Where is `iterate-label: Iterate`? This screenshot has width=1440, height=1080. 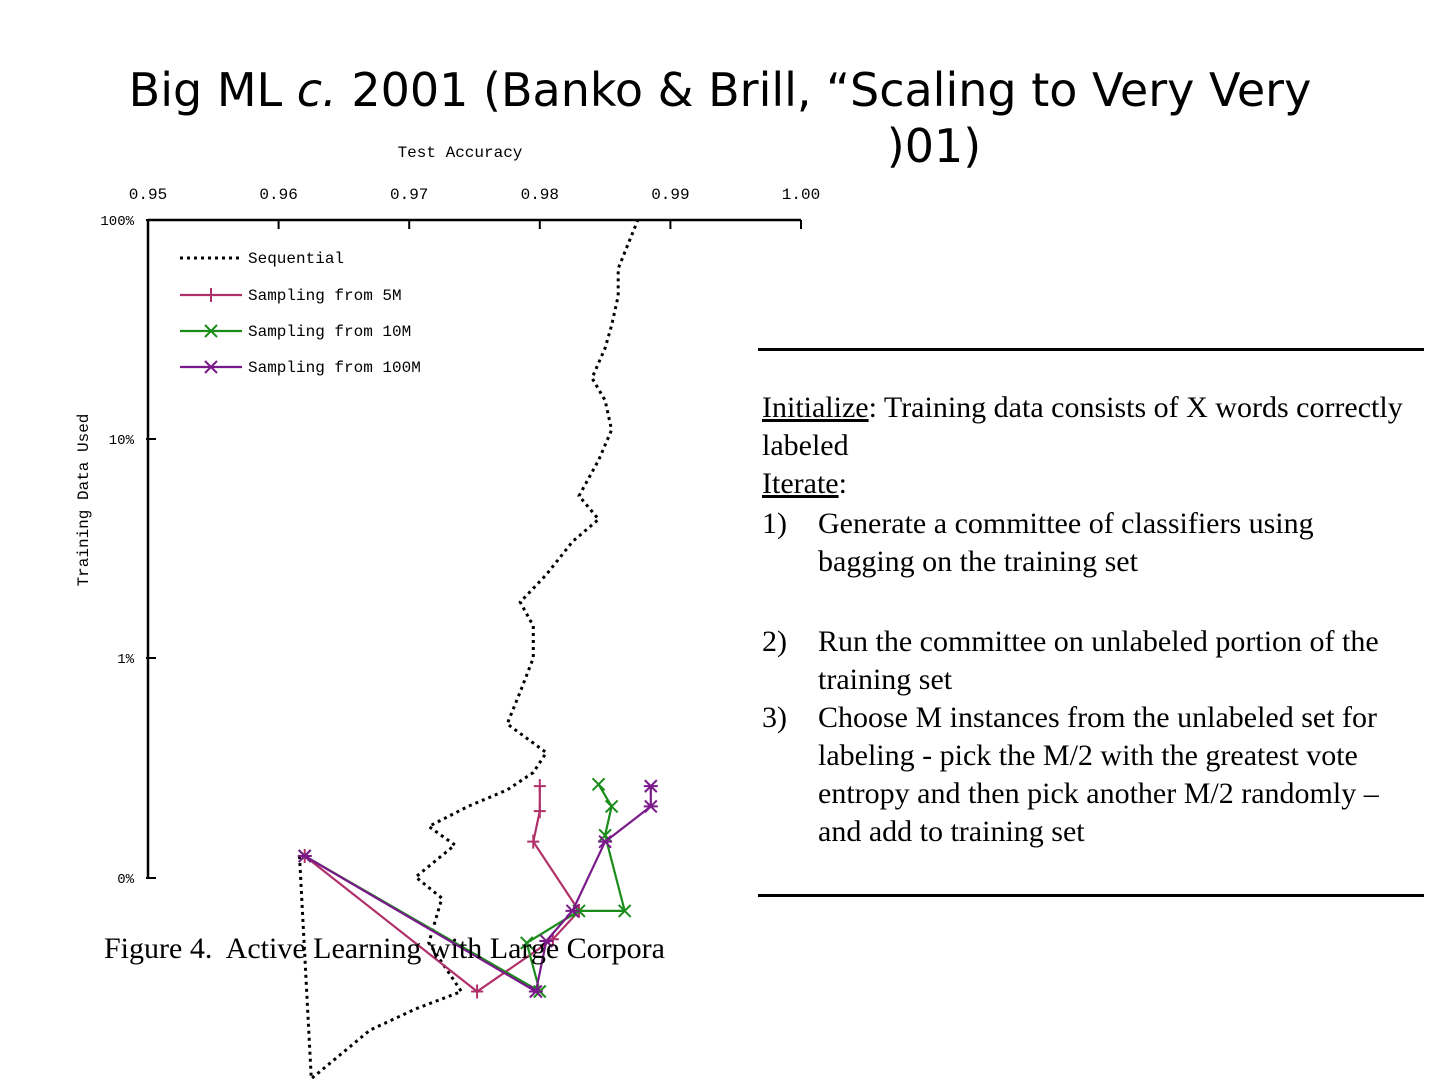
iterate-label: Iterate is located at coordinates (800, 483).